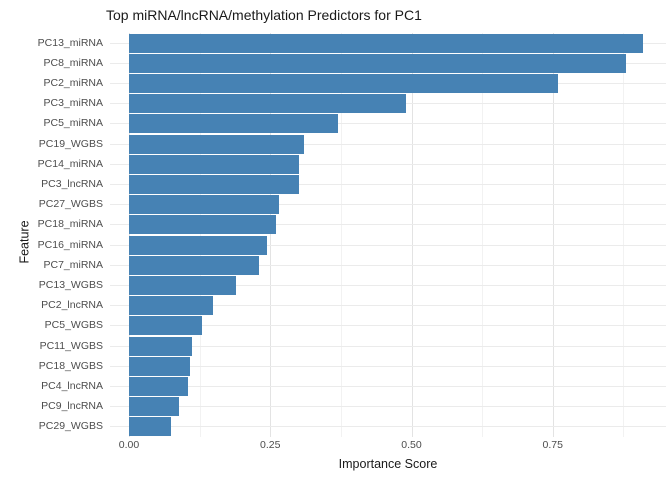  Describe the element at coordinates (72, 386) in the screenshot. I see `y-tick-label: PC4_lncRNA` at that location.